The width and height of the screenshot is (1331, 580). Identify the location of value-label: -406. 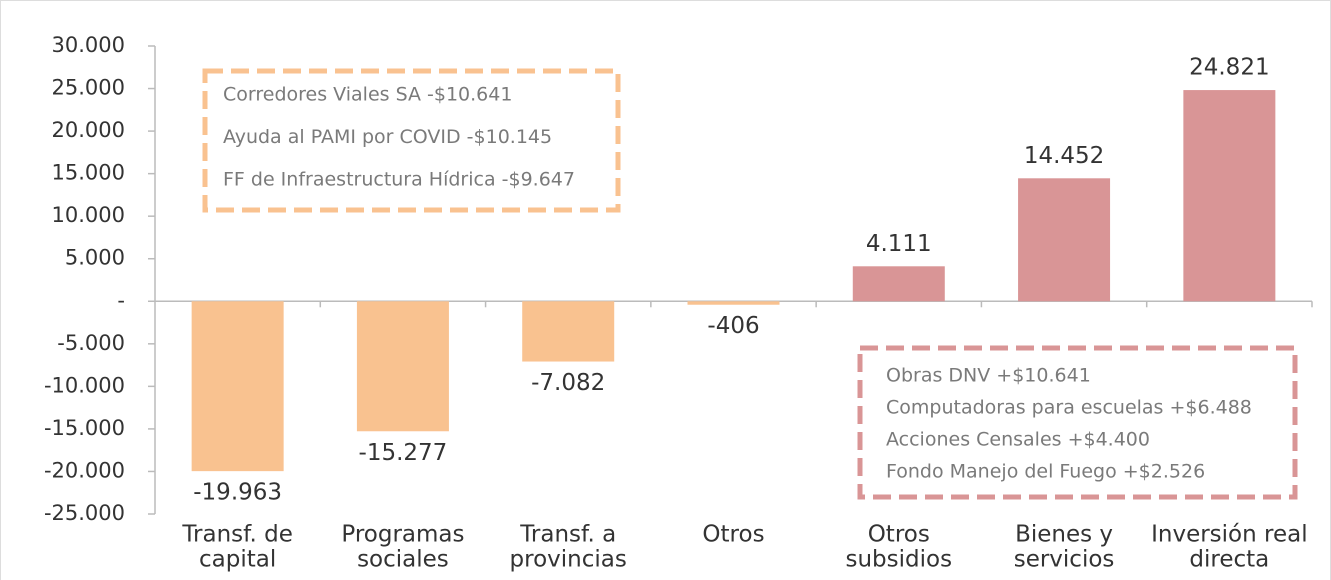
(733, 326).